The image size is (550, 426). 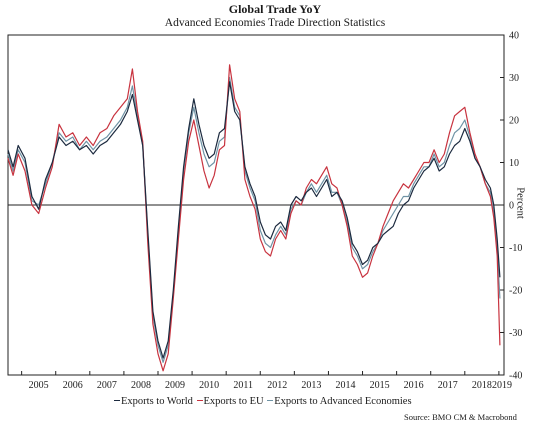 I want to click on y-tick-label: 0, so click(x=511, y=206).